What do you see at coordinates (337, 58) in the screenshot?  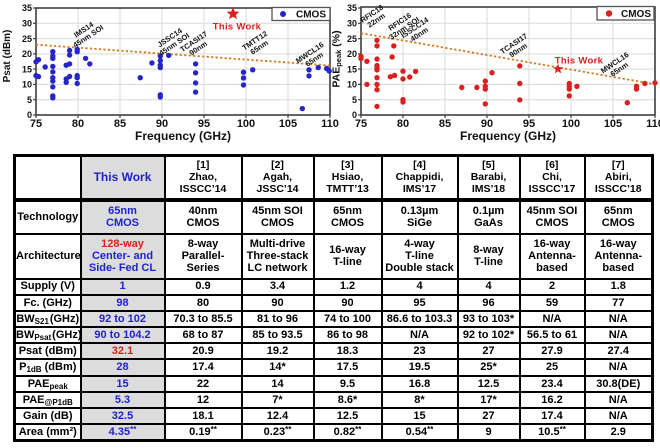 I see `svg-text: PAEpeak (%)` at bounding box center [337, 58].